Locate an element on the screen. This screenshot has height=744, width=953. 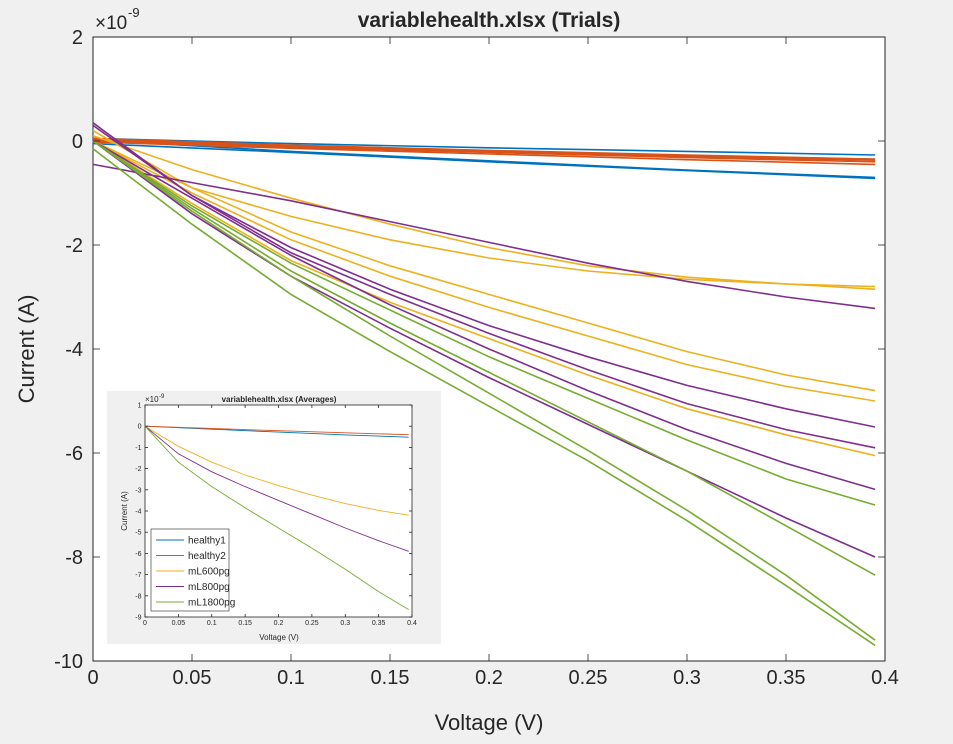
main-y-tick-label: -6 is located at coordinates (74, 454).